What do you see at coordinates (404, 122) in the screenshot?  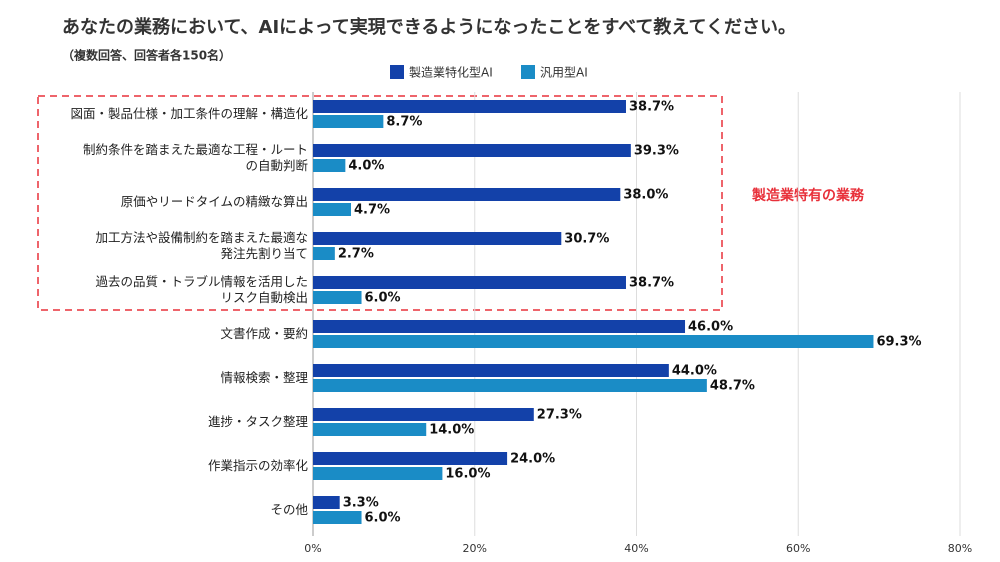 I see `value-label: 8.7%` at bounding box center [404, 122].